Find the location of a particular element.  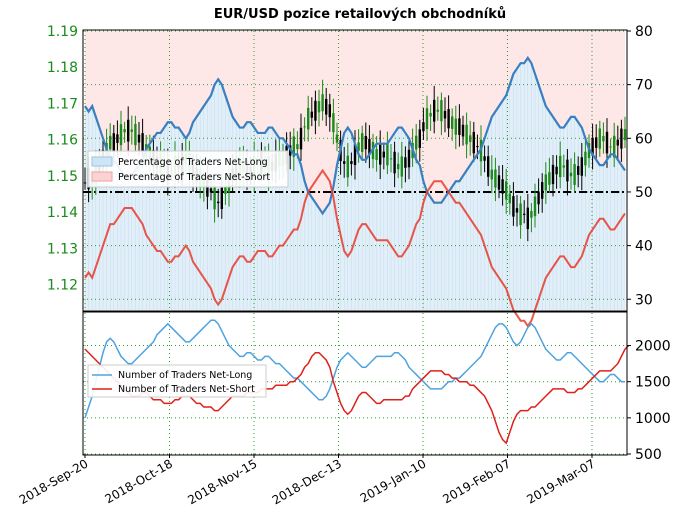

x-axis-date-label: 2019-Jan-10 is located at coordinates (393, 480).